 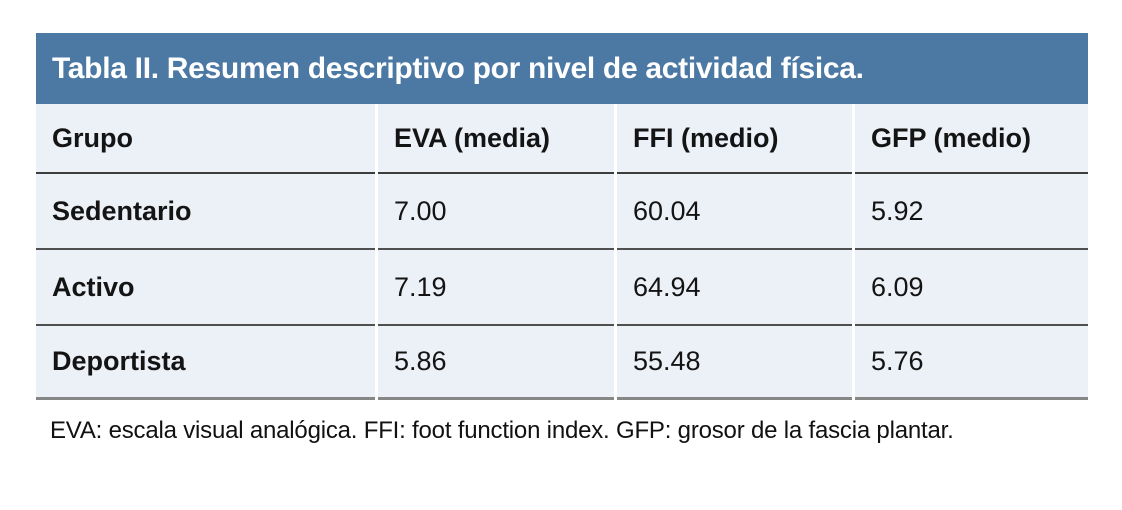 I want to click on cell-grupo: Sedentario, so click(x=205, y=212).